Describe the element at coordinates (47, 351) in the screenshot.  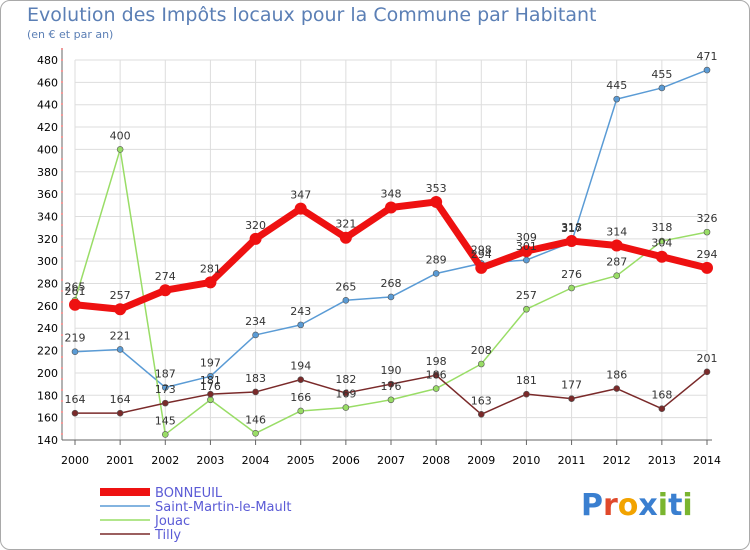
I see `y-tick-label: 220` at that location.